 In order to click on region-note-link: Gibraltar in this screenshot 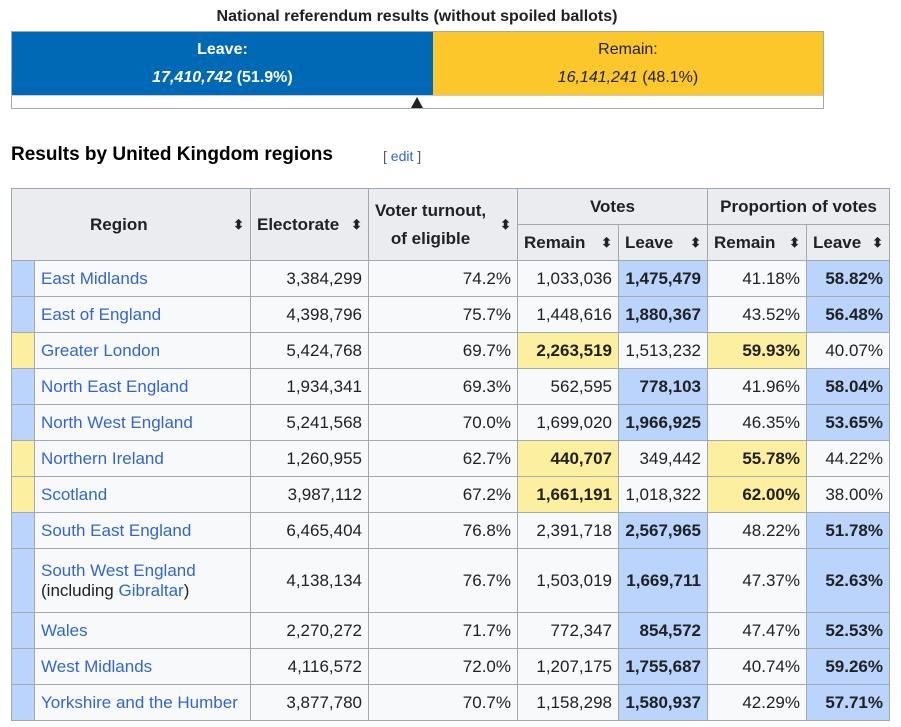, I will do `click(151, 590)`.